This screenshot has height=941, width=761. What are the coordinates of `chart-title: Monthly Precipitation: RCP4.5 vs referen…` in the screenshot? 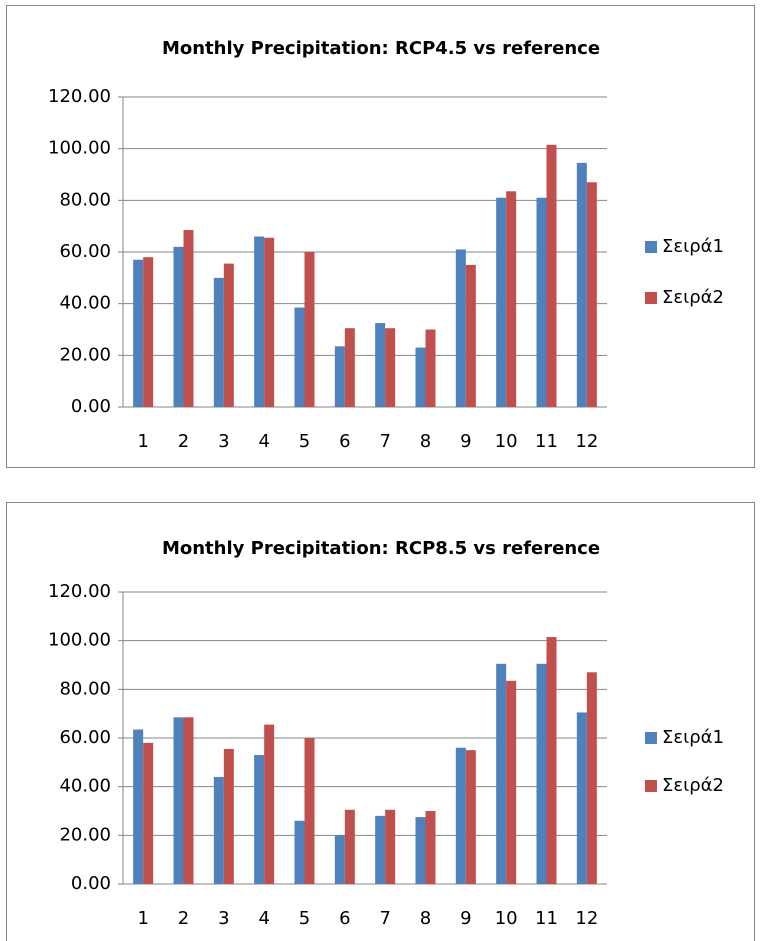 It's located at (381, 48).